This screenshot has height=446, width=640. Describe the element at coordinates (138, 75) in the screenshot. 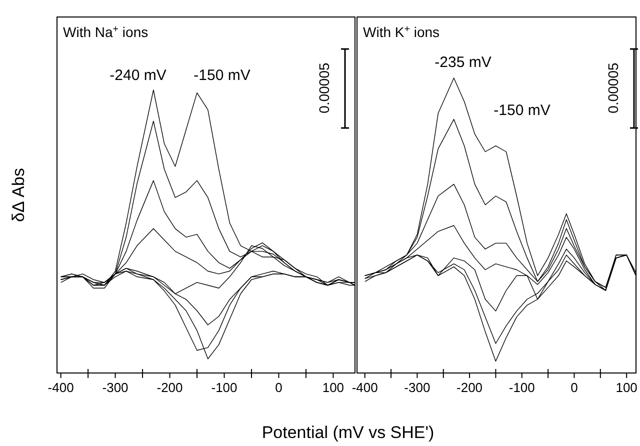

I see `text: -240 mV` at that location.